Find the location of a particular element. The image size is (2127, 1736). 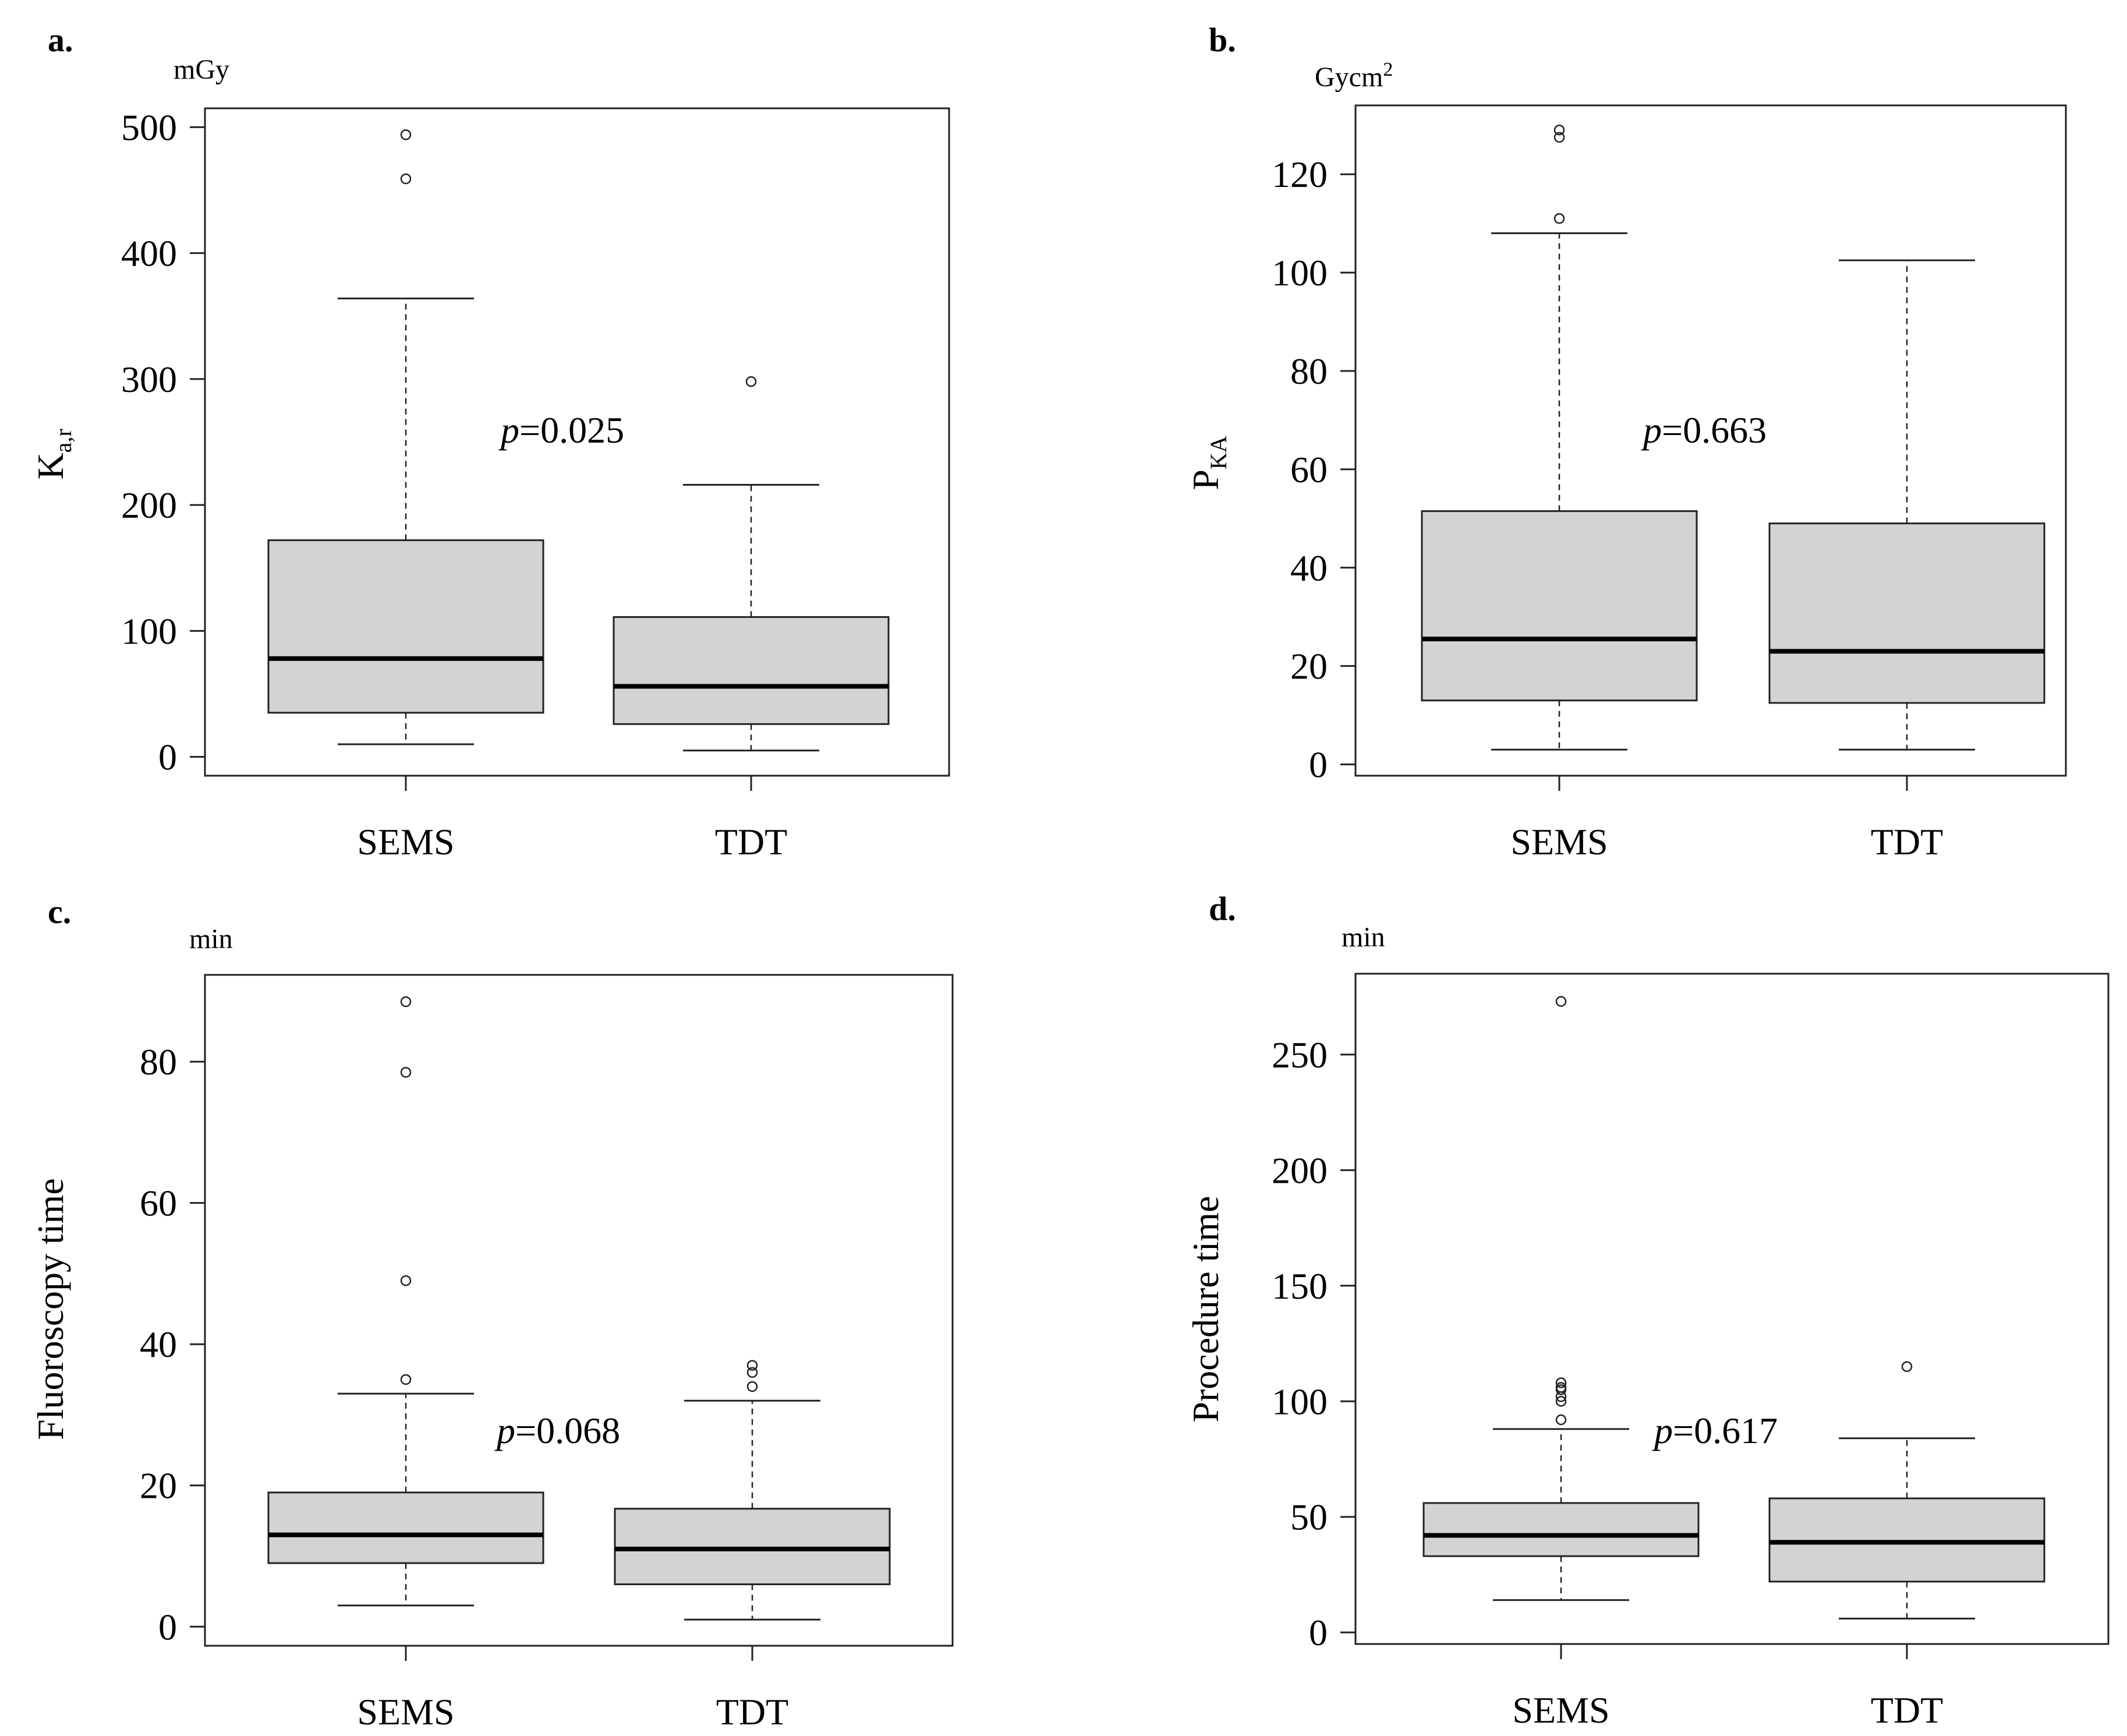

panel-label: c. is located at coordinates (59, 912).